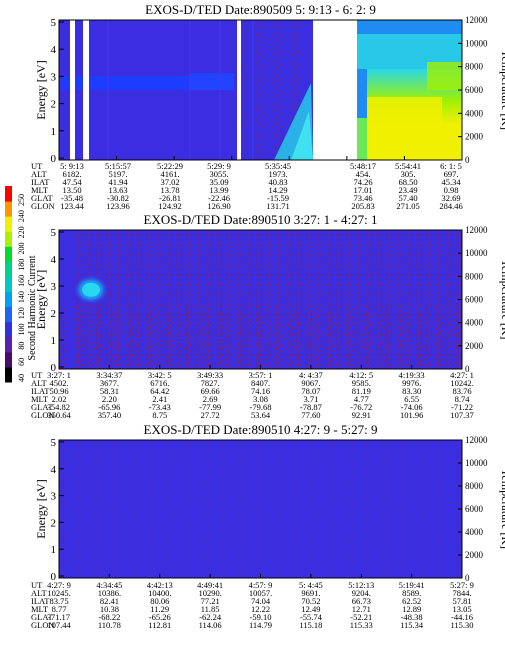 Image resolution: width=505 pixels, height=649 pixels. I want to click on ephemeris-cell: 74.26, so click(362, 182).